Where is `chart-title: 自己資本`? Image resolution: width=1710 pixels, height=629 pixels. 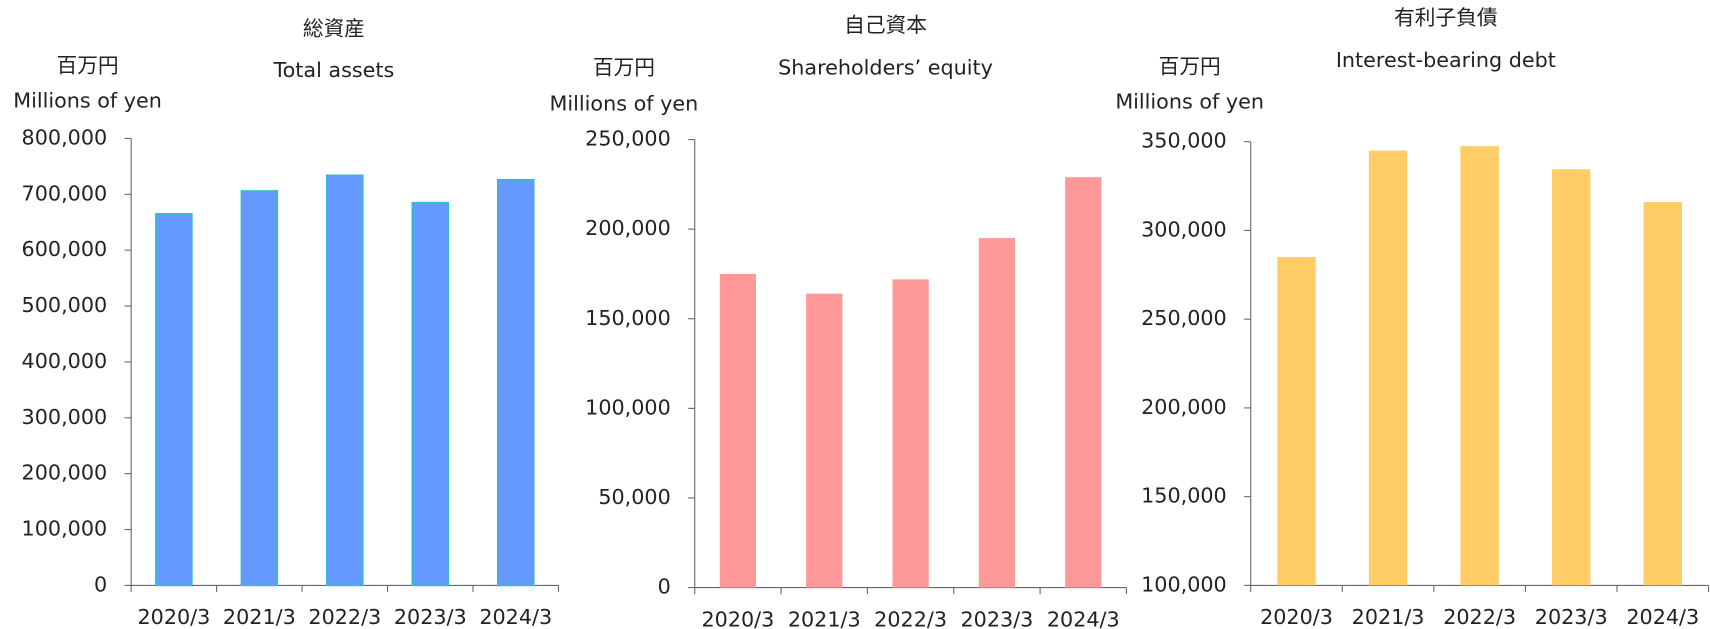 chart-title: 自己資本 is located at coordinates (885, 25).